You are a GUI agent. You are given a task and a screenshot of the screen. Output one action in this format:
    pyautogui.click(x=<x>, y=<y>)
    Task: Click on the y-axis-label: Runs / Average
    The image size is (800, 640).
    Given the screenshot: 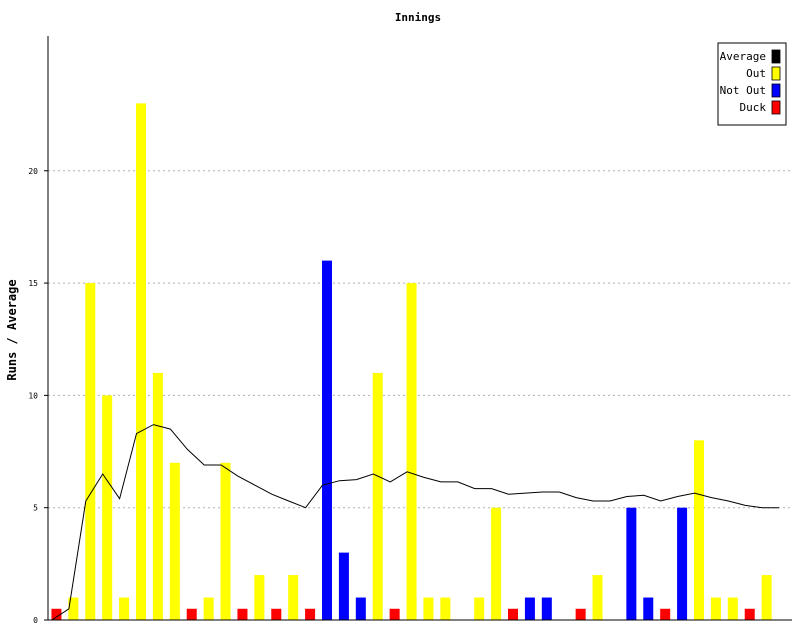 What is the action you would take?
    pyautogui.click(x=12, y=329)
    